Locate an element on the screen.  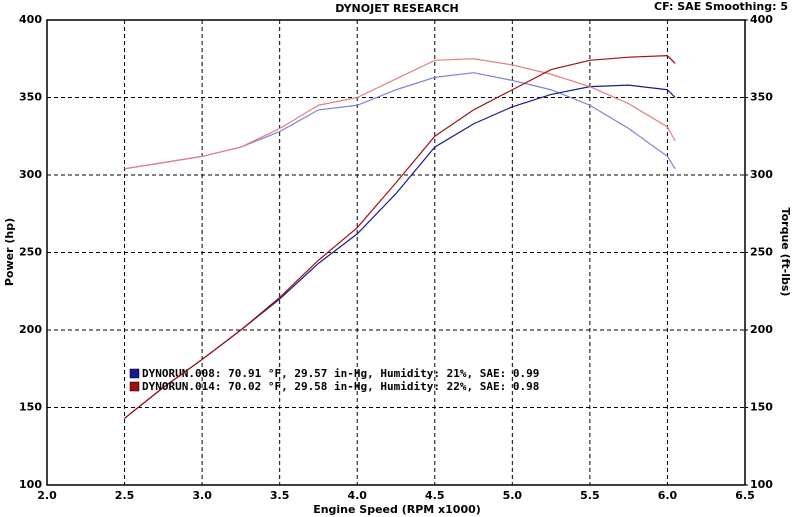
y2-tick-label: 250 is located at coordinates (761, 252).